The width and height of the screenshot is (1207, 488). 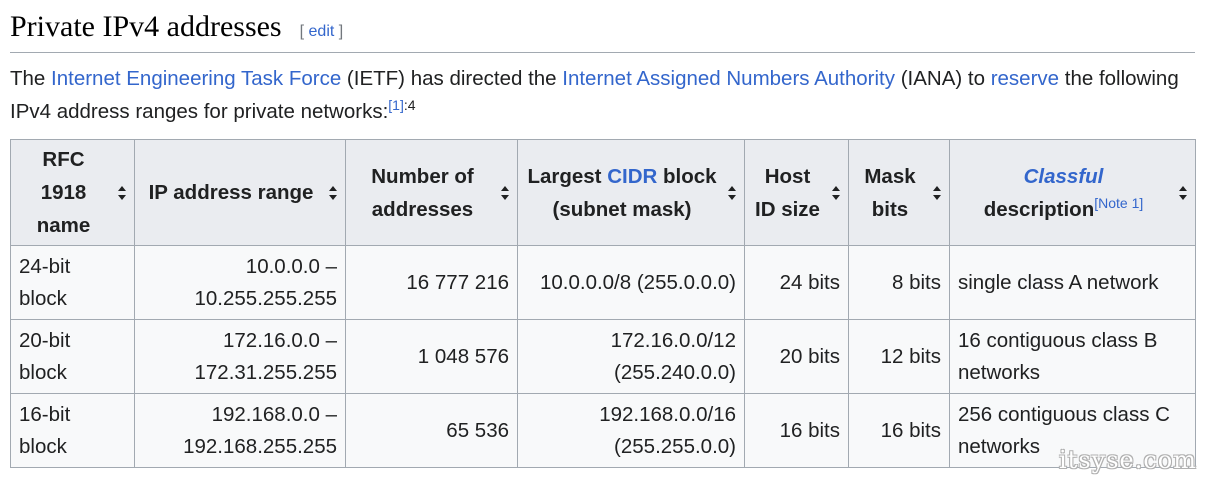 I want to click on note-marker: [Note 1], so click(x=1118, y=203).